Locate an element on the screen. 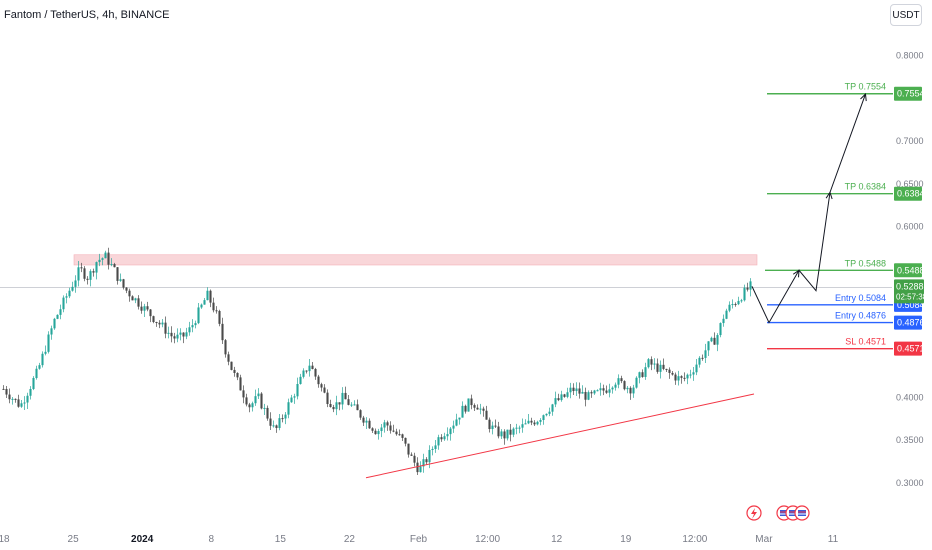 This screenshot has height=550, width=932. level-label-entry: Entry 0.4876 is located at coordinates (860, 316).